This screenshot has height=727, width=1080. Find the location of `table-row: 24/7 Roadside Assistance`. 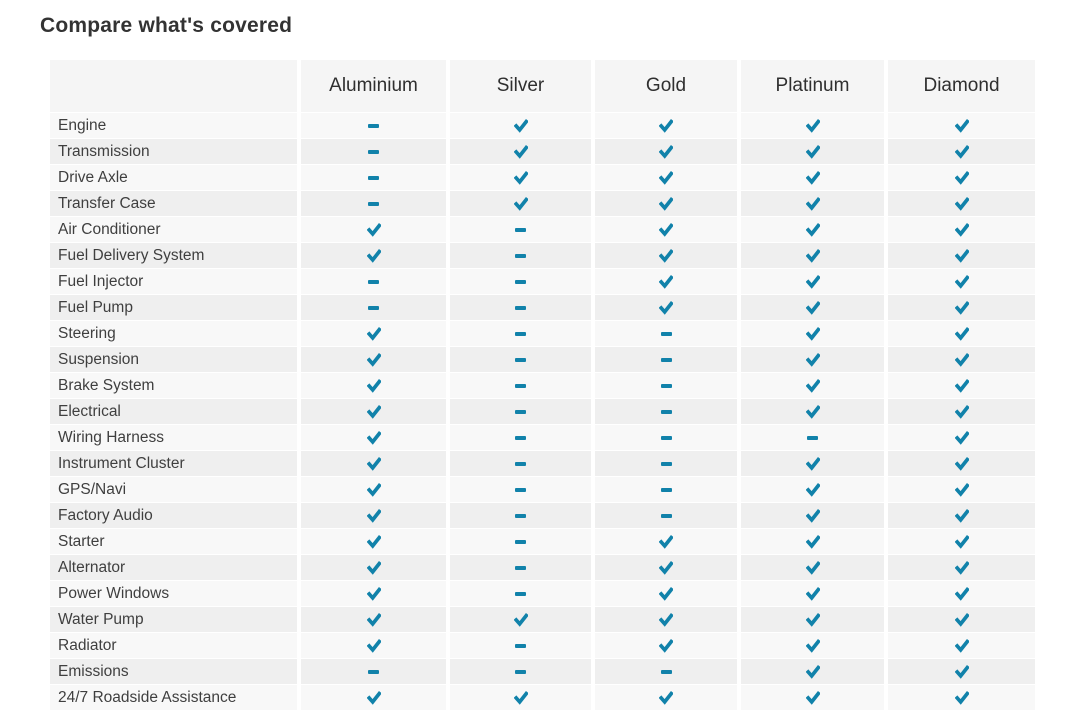

table-row: 24/7 Roadside Assistance is located at coordinates (542, 697).